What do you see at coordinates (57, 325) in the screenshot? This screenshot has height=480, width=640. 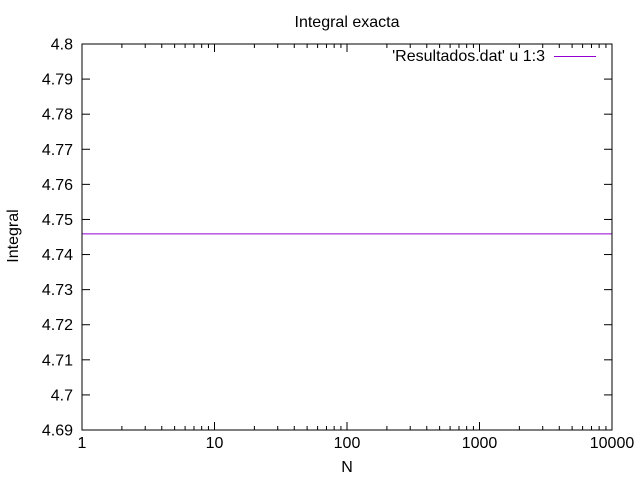 I see `y-tick-label: 4.72` at bounding box center [57, 325].